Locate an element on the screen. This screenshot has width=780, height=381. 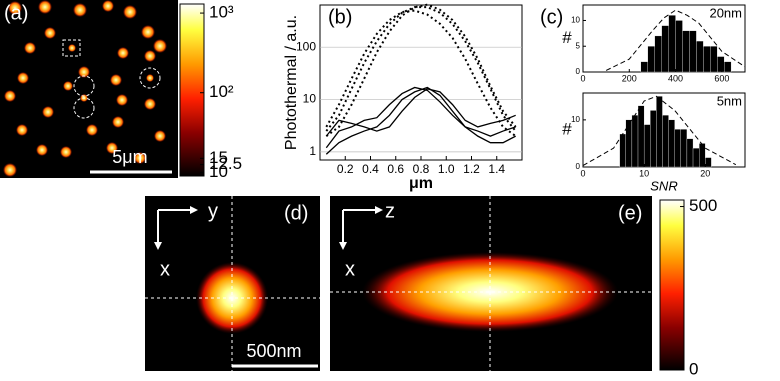
y-tick-label: 100 is located at coordinates (306, 46).